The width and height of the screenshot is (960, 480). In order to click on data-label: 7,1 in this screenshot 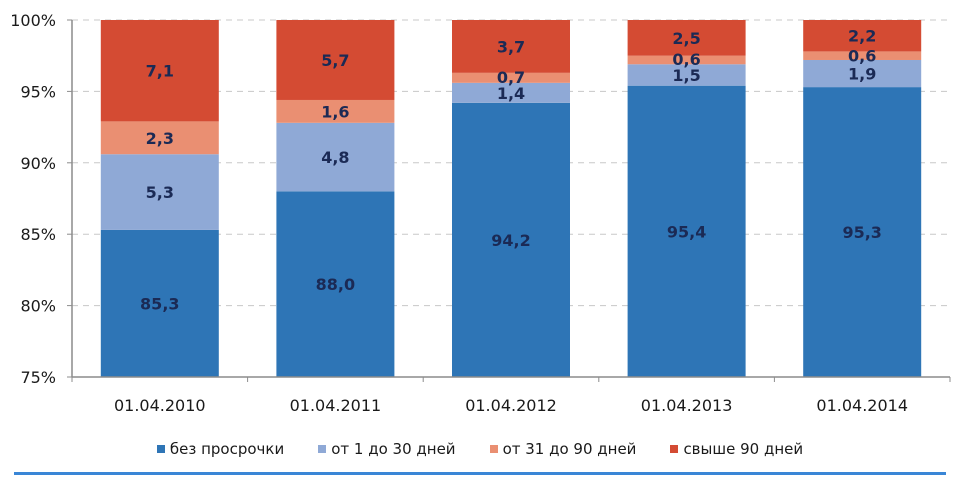, I will do `click(160, 71)`.